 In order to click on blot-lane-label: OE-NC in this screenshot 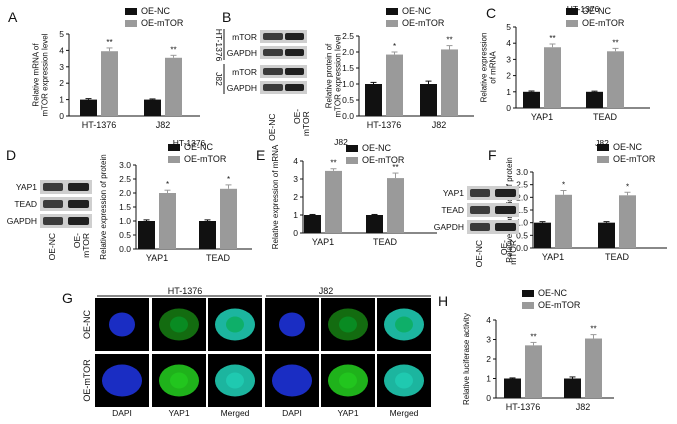, I will do `click(479, 253)`.